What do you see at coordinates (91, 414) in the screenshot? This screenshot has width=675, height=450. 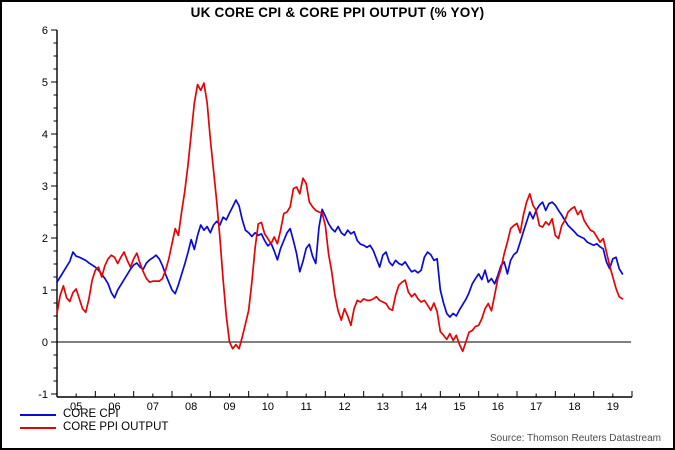 I see `legend-label: CORE CPI` at bounding box center [91, 414].